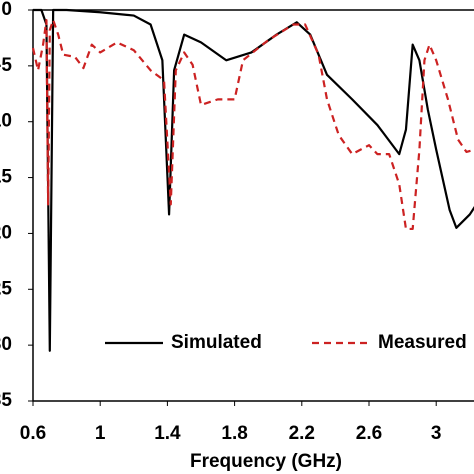 This screenshot has width=474, height=474. Describe the element at coordinates (266, 461) in the screenshot. I see `x-axis-label: Frequency (GHz)` at that location.